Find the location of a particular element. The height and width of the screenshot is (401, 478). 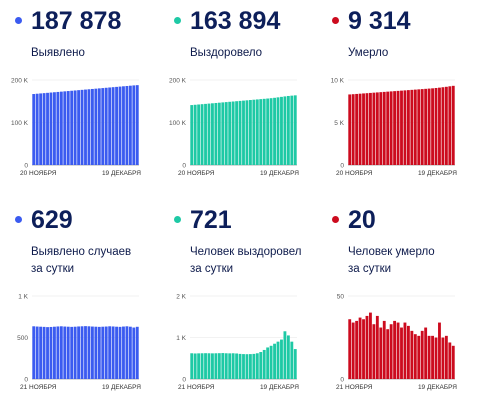

detected-y-tick-label: 200 K is located at coordinates (20, 80).